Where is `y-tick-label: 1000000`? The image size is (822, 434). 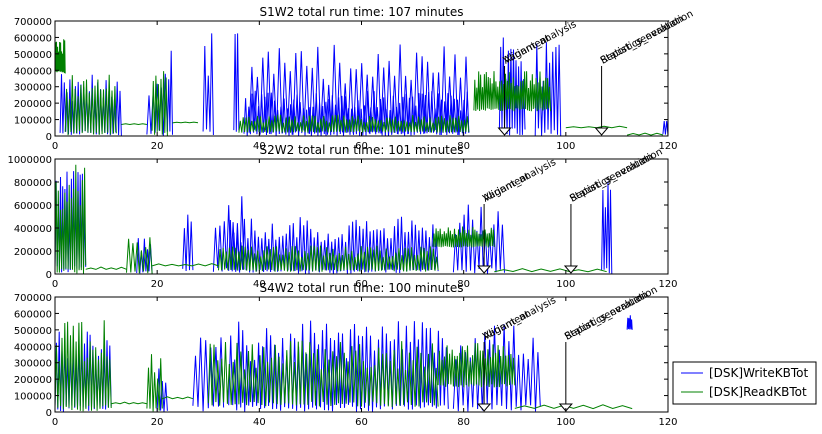 y-tick-label: 1000000 is located at coordinates (29, 160).